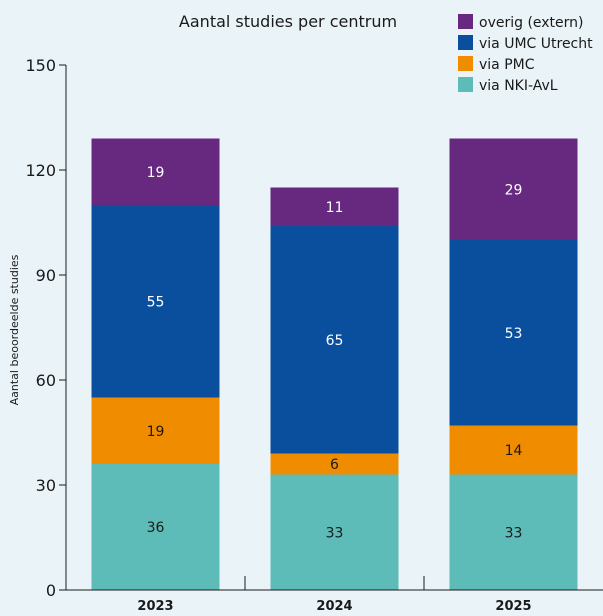 This screenshot has height=616, width=603. What do you see at coordinates (536, 44) in the screenshot?
I see `legend-label: via UMC Utrecht` at bounding box center [536, 44].